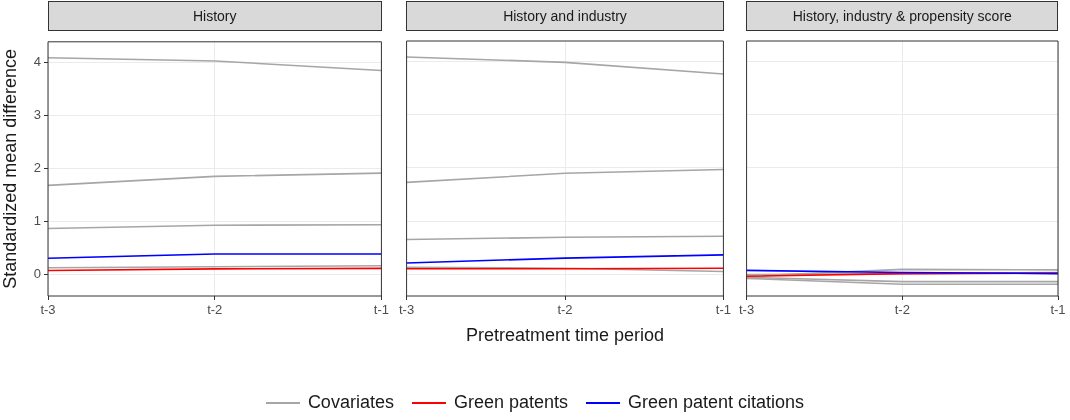  I want to click on y-tick-label: 4, so click(37, 61).